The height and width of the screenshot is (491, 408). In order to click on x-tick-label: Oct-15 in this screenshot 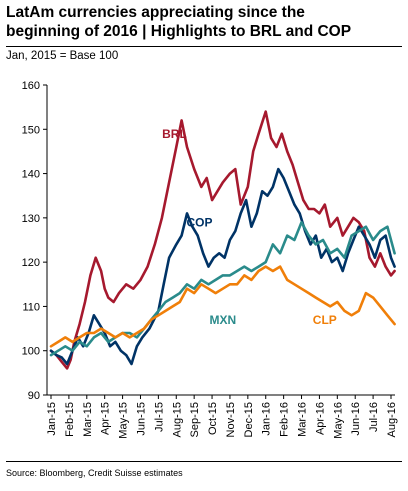, I will do `click(213, 418)`.